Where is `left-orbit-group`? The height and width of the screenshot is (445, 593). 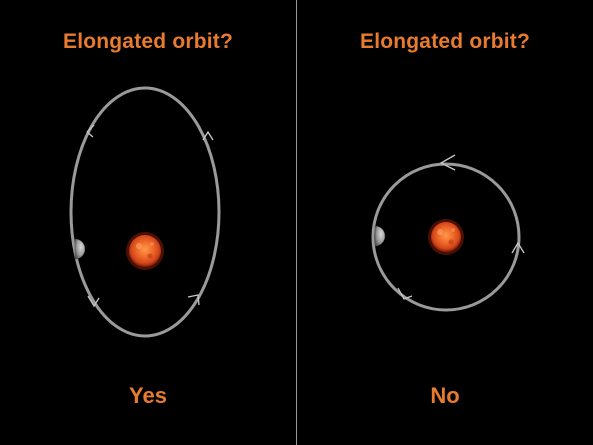
left-orbit-group is located at coordinates (145, 212).